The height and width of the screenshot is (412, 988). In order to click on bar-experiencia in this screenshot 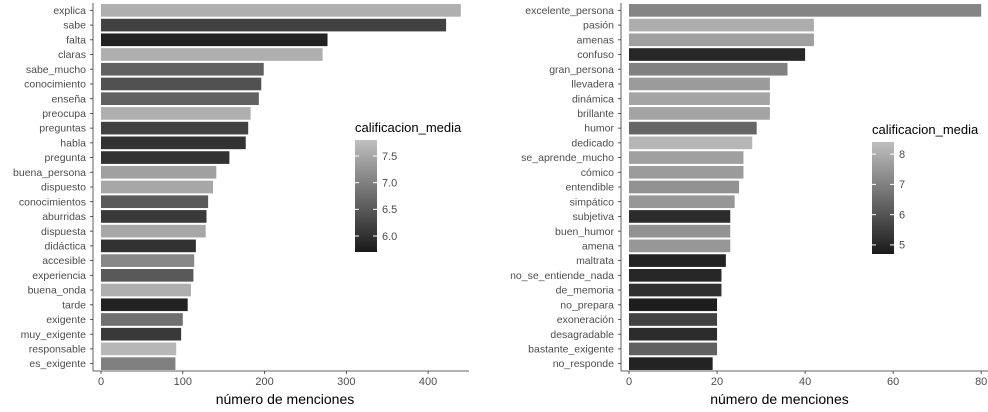, I will do `click(147, 275)`.